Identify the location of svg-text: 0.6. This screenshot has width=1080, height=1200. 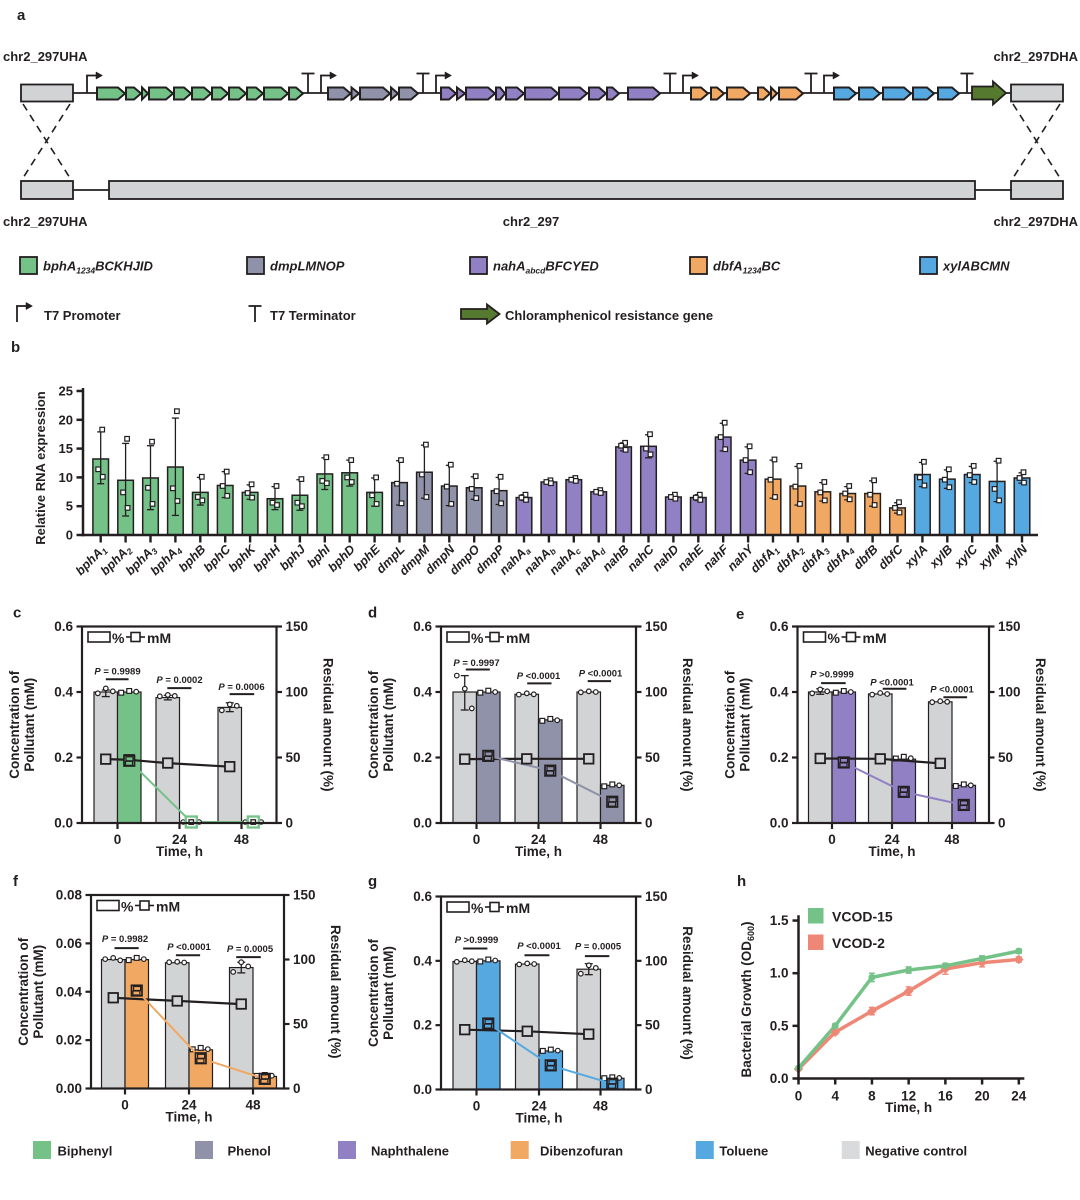
(63, 626).